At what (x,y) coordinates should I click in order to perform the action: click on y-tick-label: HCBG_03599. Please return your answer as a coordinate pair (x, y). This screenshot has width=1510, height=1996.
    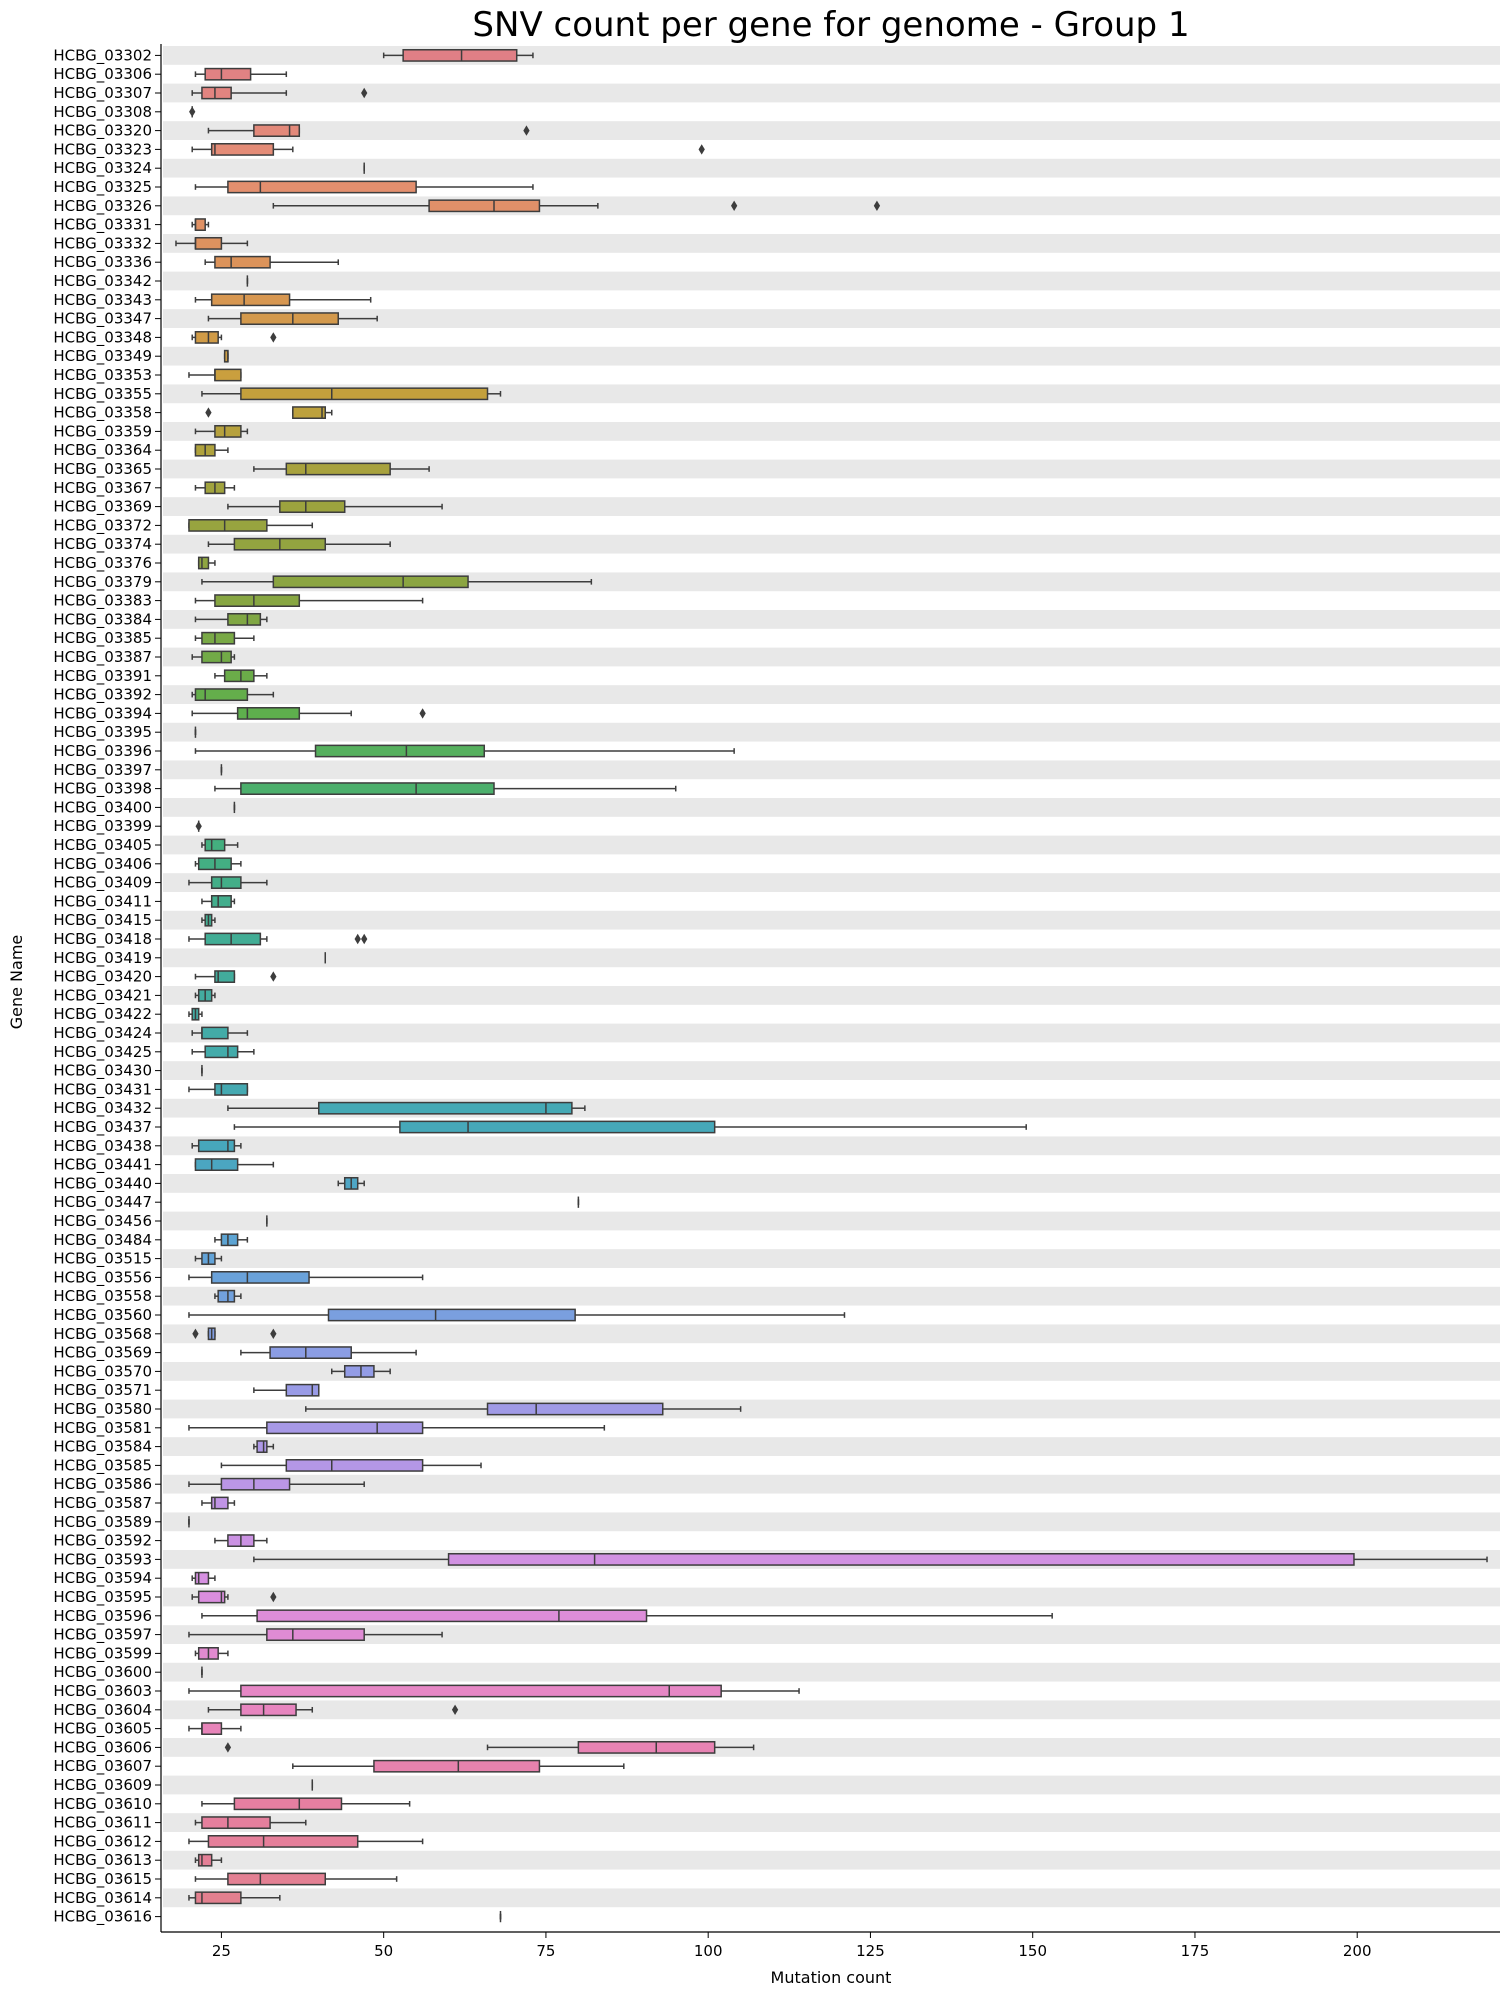
    Looking at the image, I should click on (102, 1653).